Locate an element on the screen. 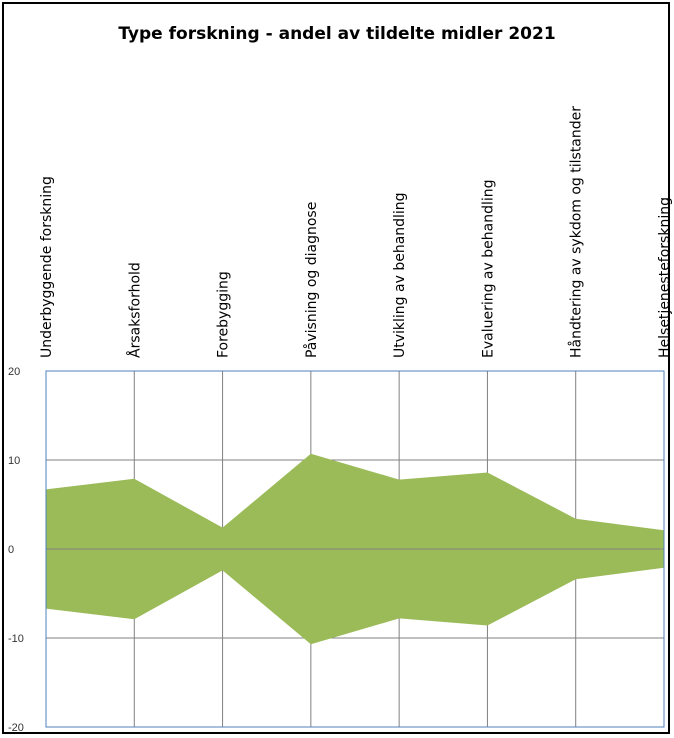 The height and width of the screenshot is (738, 674). category-label: Påvisning og diagnose is located at coordinates (311, 280).